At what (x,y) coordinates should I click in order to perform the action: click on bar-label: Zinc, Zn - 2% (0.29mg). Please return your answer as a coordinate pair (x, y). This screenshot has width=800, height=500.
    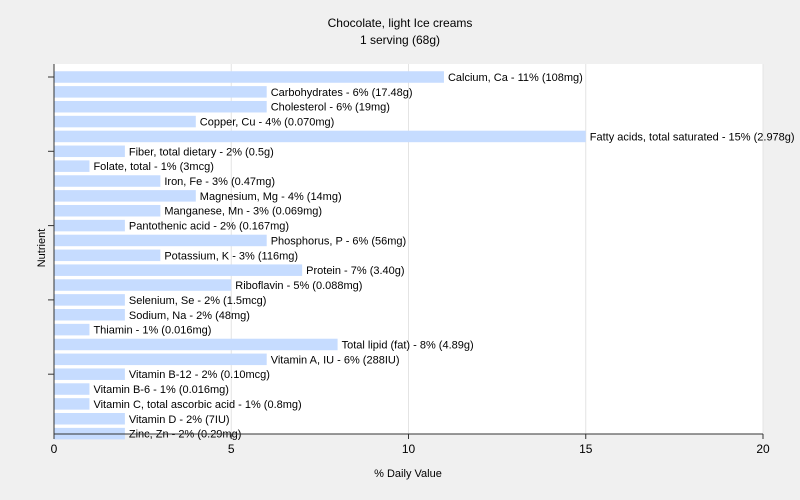
    Looking at the image, I should click on (185, 435).